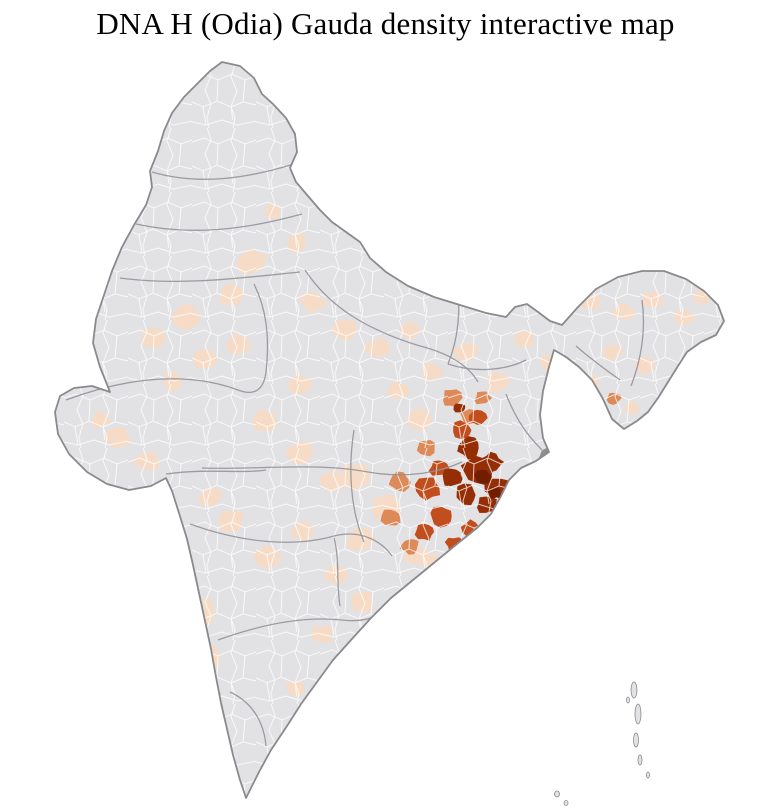  Describe the element at coordinates (602, 743) in the screenshot. I see `island-group` at that location.